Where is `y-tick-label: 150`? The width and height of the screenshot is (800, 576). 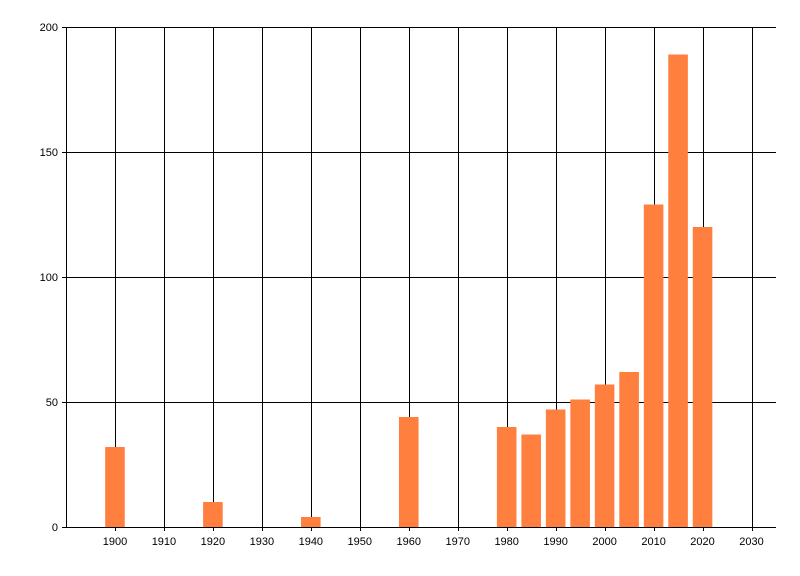 y-tick-label: 150 is located at coordinates (49, 153).